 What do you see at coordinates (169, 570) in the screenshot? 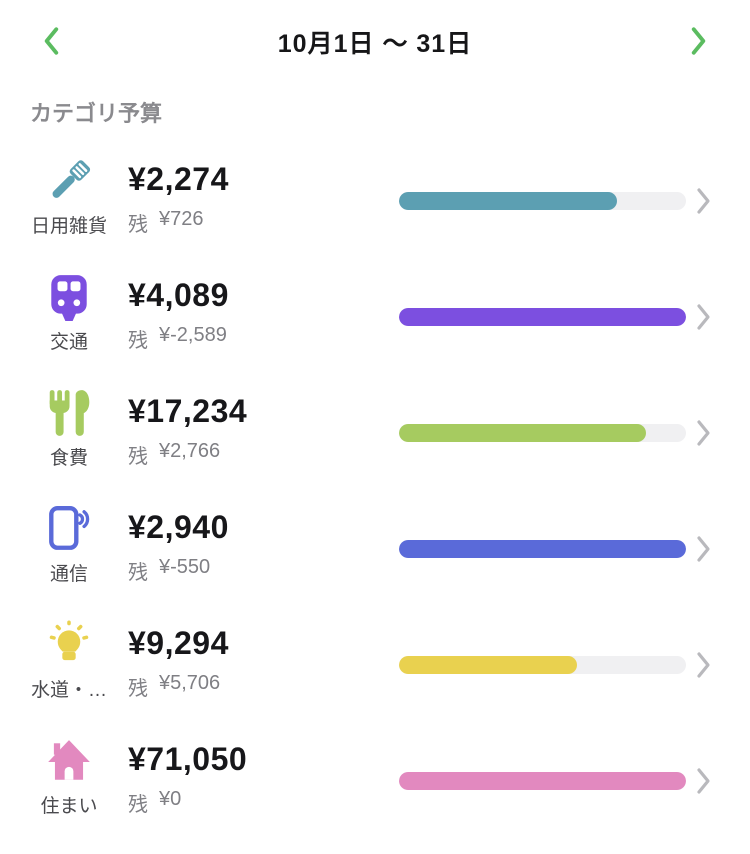
I see `remaining-amount: 残 ¥-550` at bounding box center [169, 570].